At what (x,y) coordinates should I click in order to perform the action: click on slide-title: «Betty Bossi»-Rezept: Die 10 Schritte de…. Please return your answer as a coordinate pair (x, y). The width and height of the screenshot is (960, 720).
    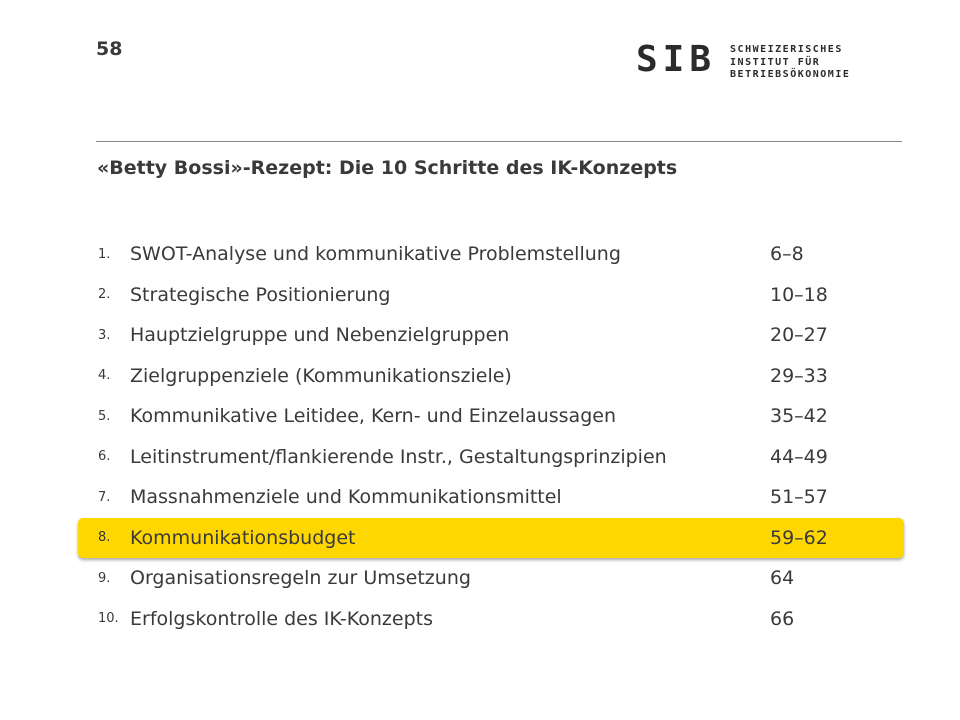
    Looking at the image, I should click on (387, 168).